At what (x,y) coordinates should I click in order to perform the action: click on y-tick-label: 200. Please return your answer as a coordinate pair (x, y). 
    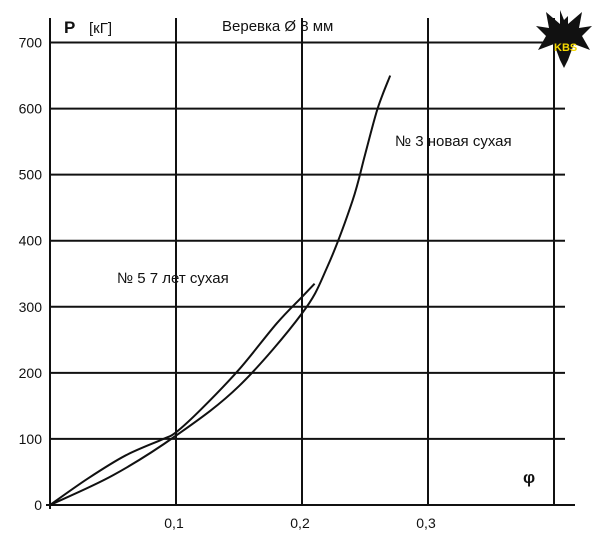
    Looking at the image, I should click on (31, 373).